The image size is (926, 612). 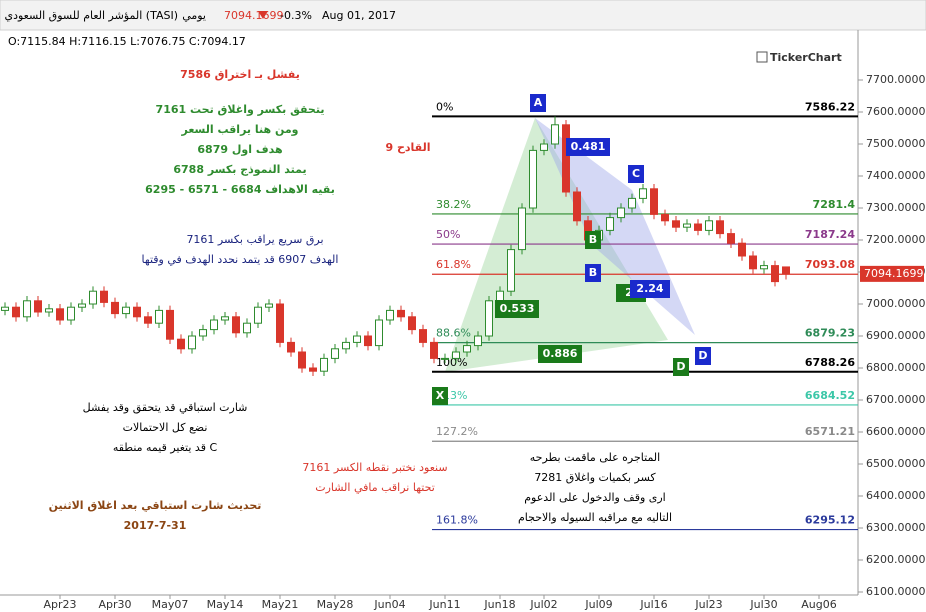 What do you see at coordinates (440, 395) in the screenshot?
I see `pattern-label: X` at bounding box center [440, 395].